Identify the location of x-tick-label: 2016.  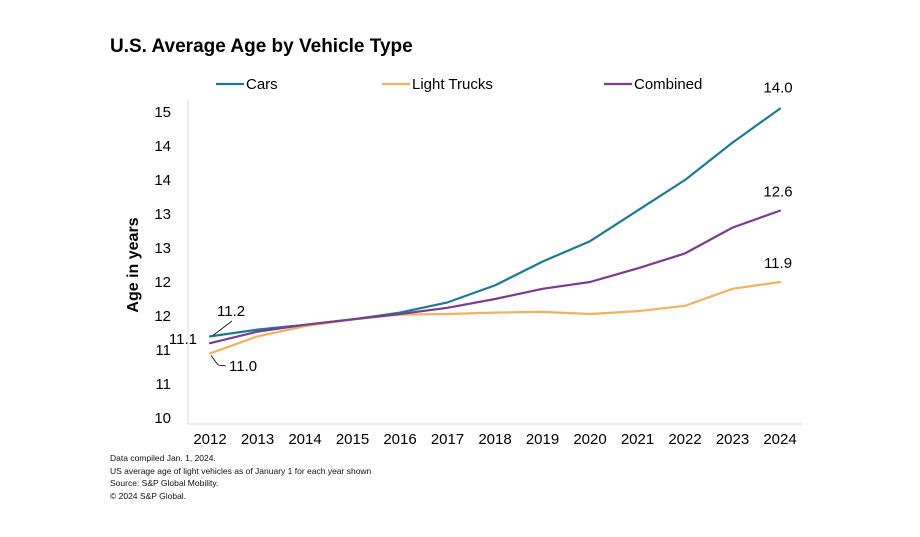
(399, 439).